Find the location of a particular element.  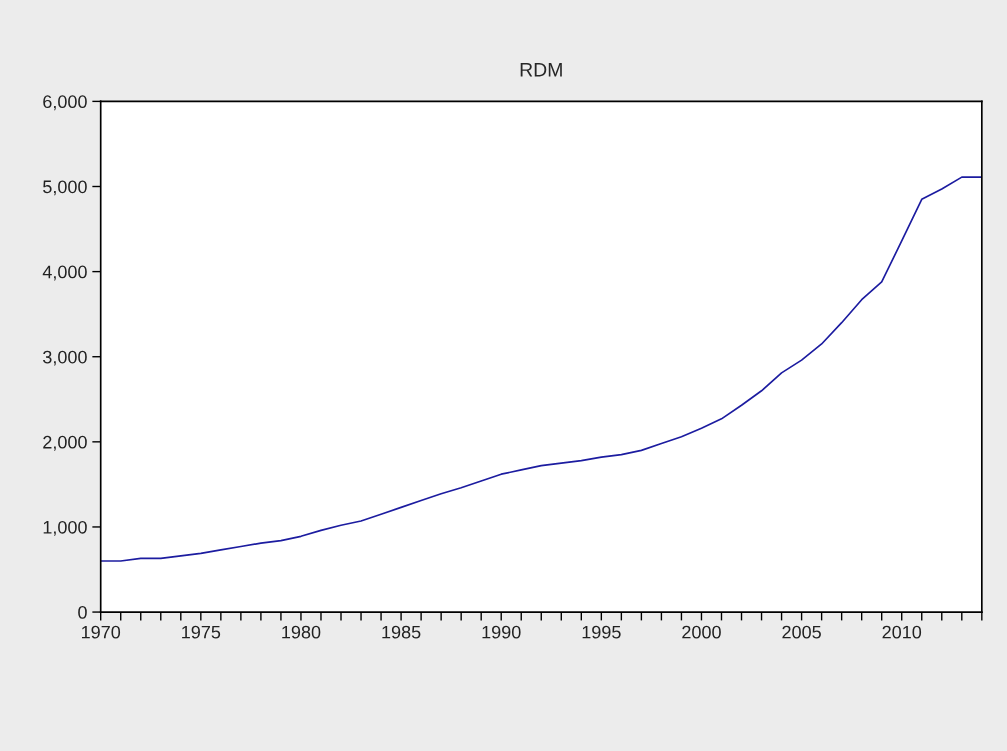

y-tick-label: 0 is located at coordinates (82, 612).